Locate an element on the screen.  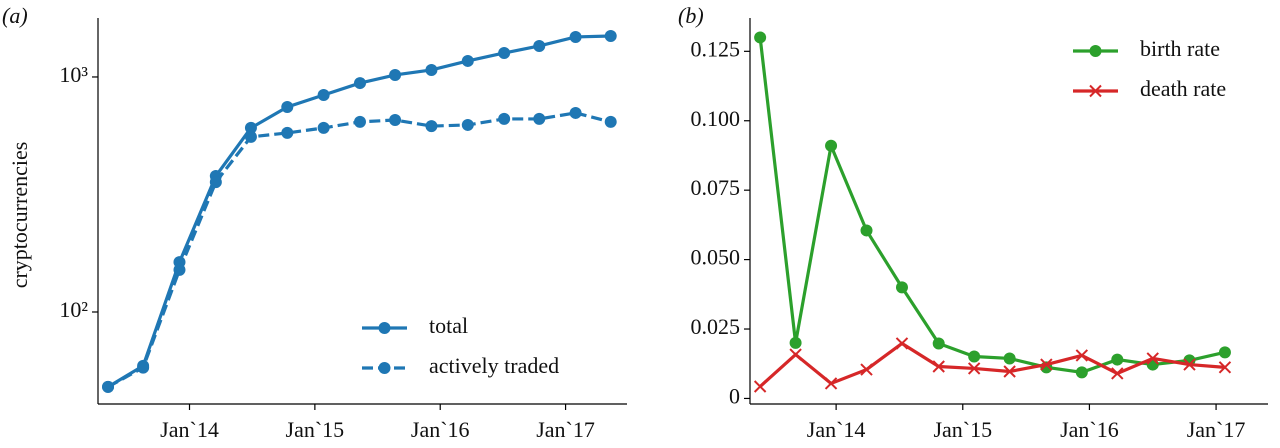
y-tick-label: 0.050 is located at coordinates (716, 257).